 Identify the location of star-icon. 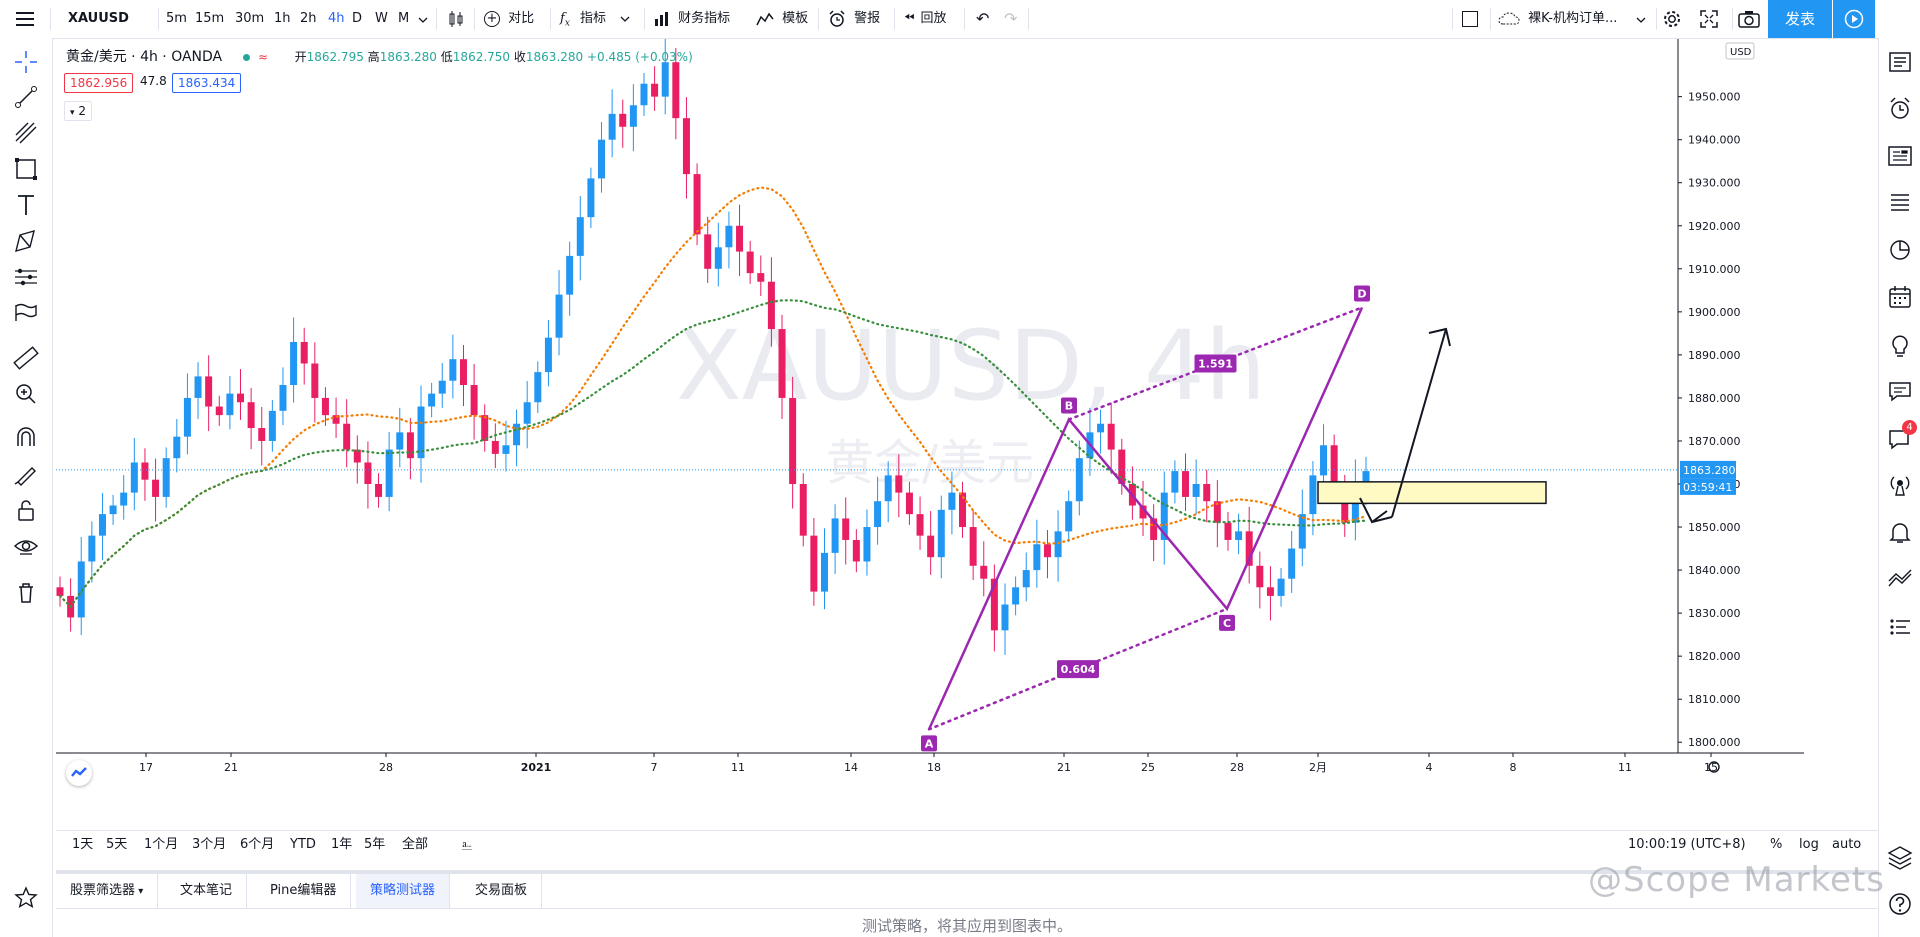
(26, 898).